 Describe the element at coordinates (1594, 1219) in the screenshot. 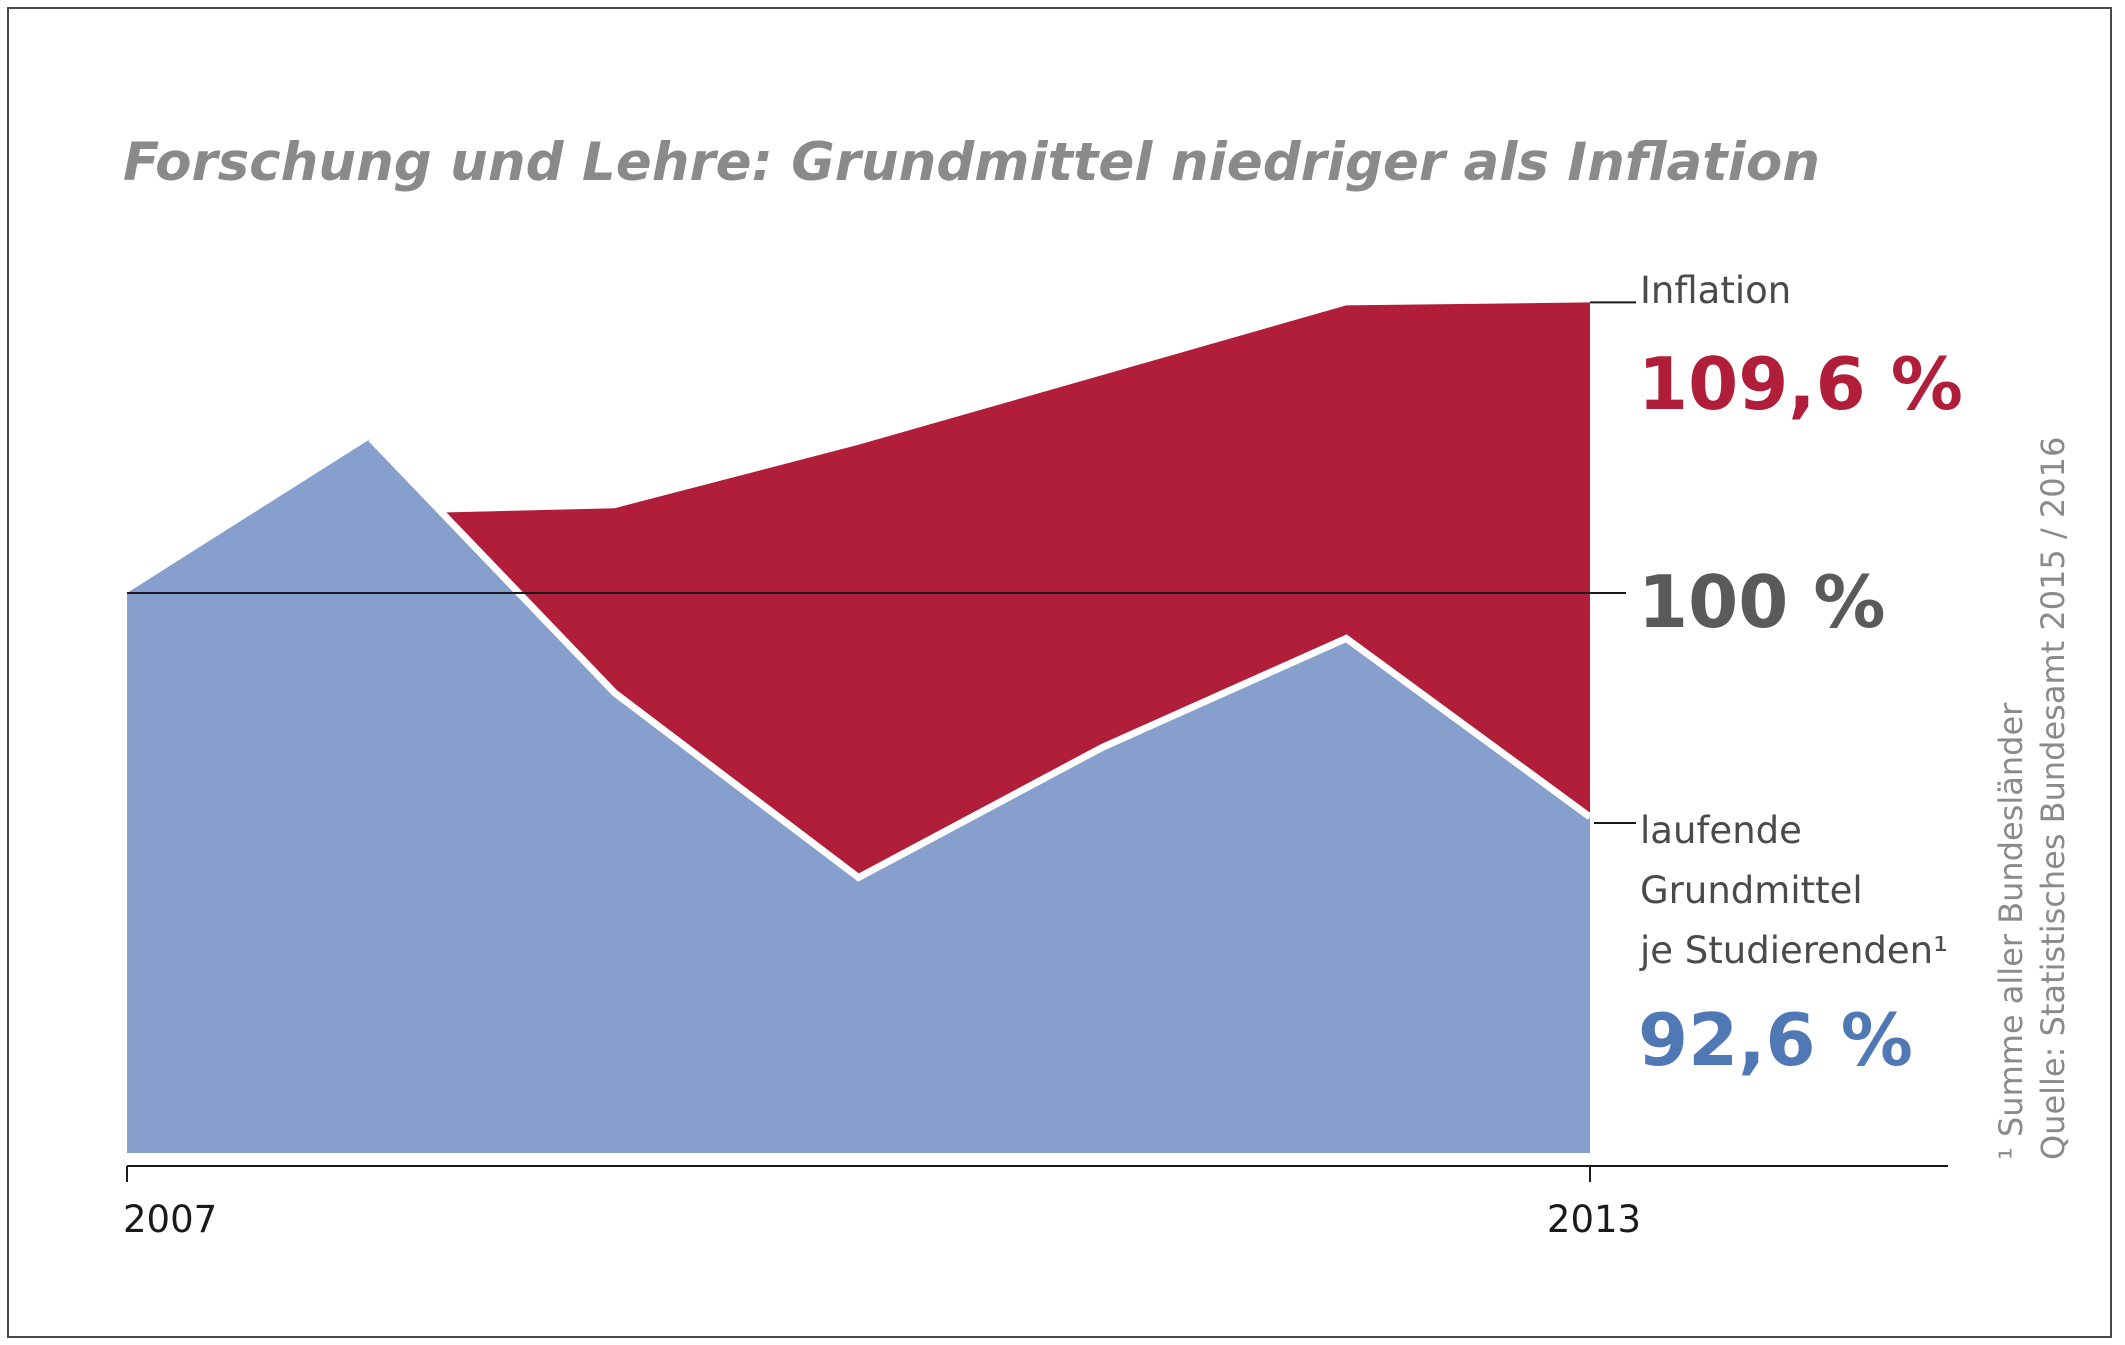

I see `x-tick-label-2013: 2013` at that location.